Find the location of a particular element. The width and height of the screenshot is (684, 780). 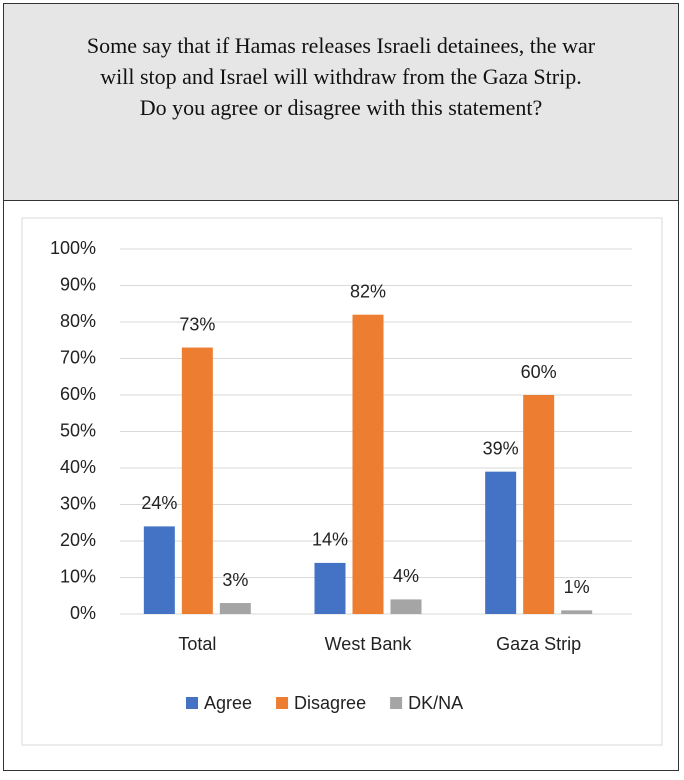

data-label: 4% is located at coordinates (406, 576).